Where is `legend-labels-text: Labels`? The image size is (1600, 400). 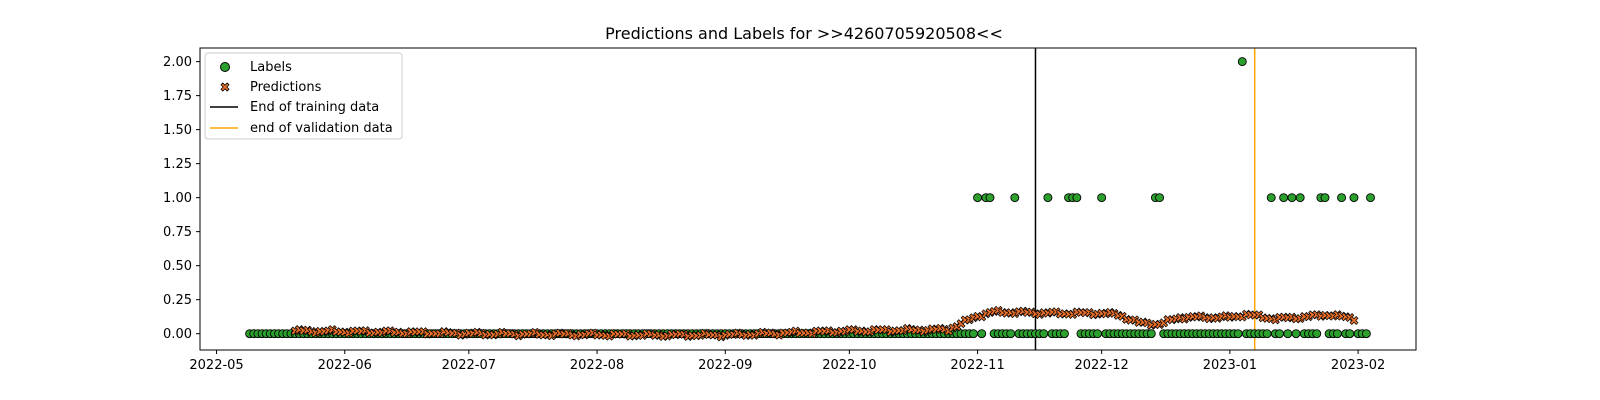
legend-labels-text: Labels is located at coordinates (271, 67).